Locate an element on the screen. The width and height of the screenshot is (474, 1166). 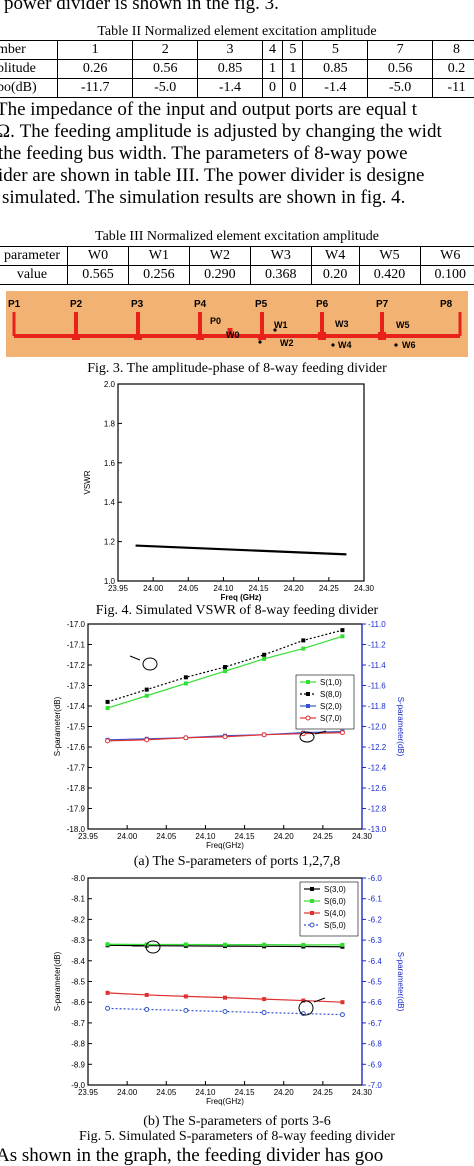
table-cell: 0.56 is located at coordinates (165, 69).